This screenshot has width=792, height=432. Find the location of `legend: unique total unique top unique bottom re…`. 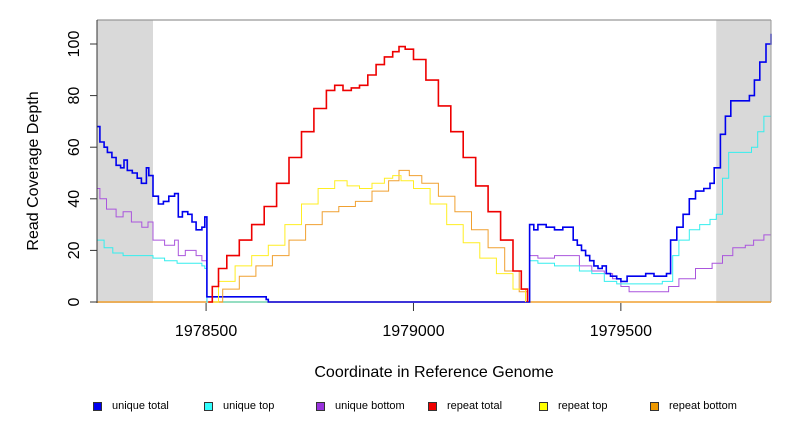

legend: unique total unique top unique bottom re… is located at coordinates (396, 410).